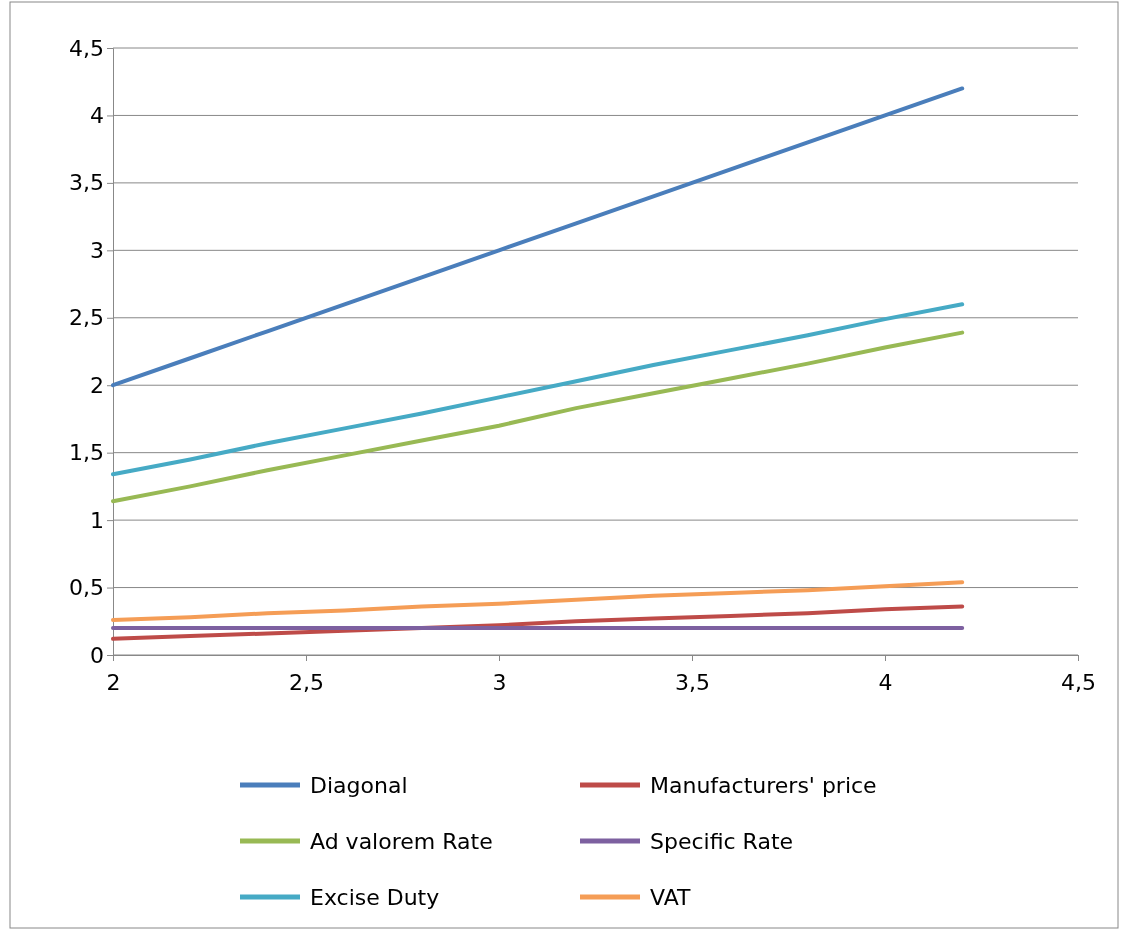  I want to click on legend-label: Excise Duty, so click(375, 897).